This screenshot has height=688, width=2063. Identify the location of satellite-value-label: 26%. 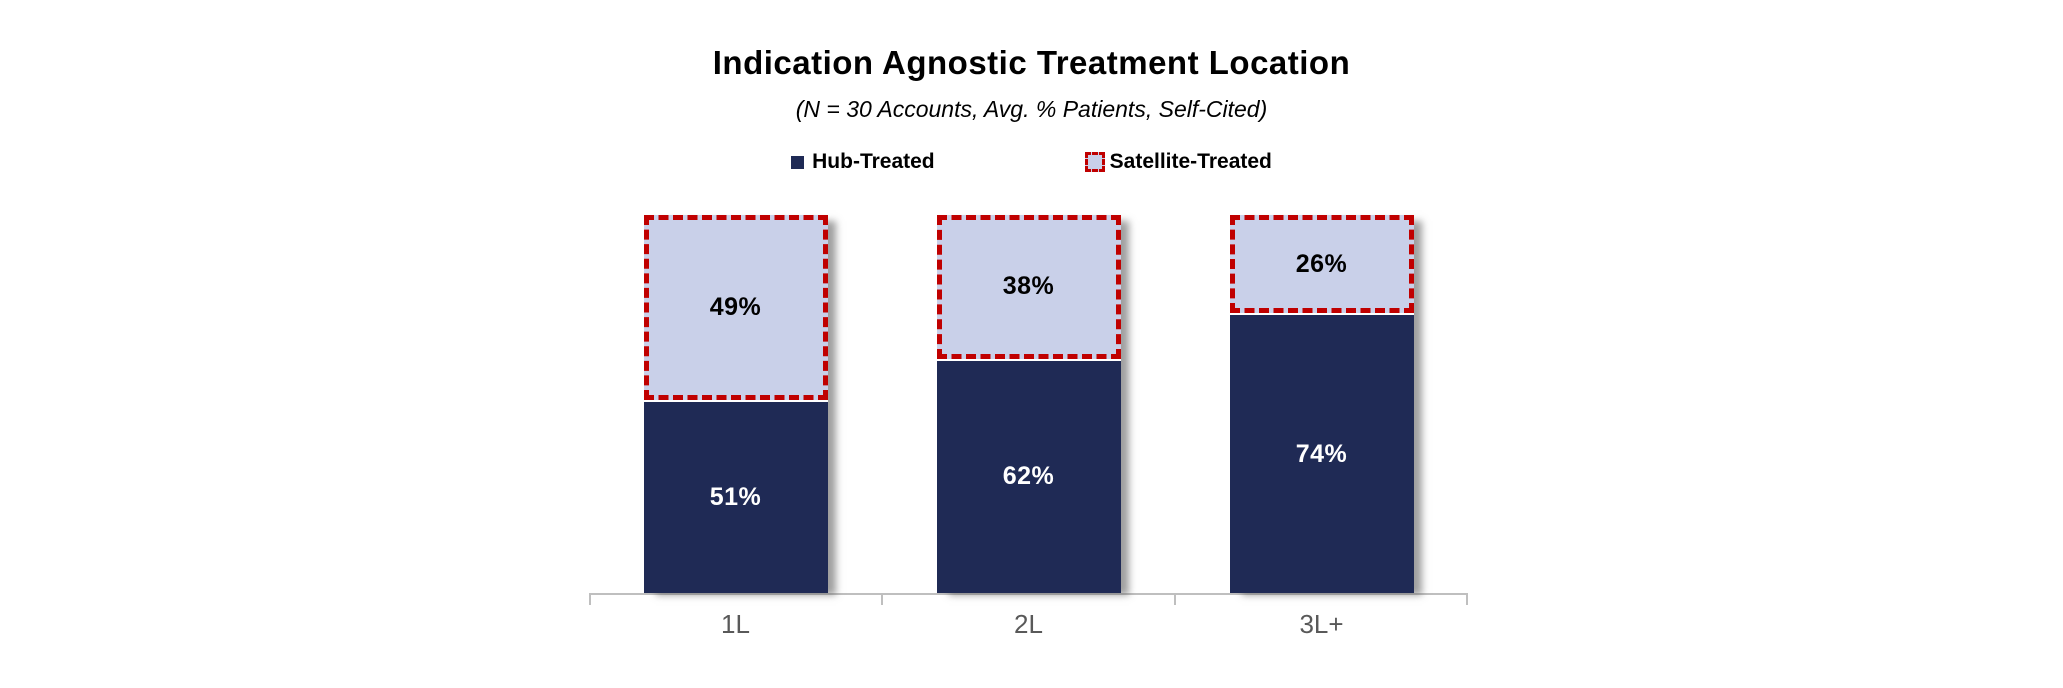
(1321, 263).